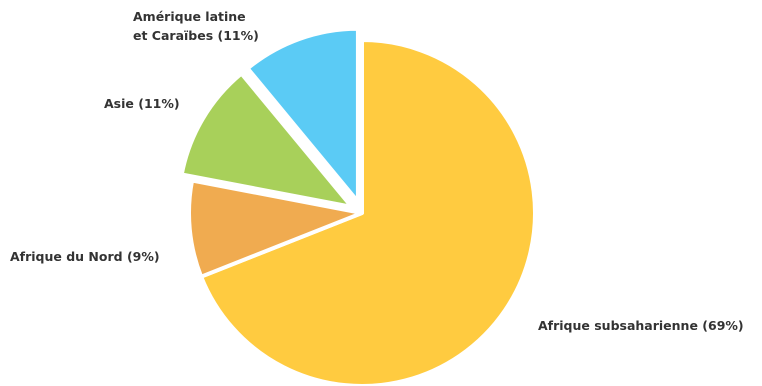 This screenshot has width=762, height=386. What do you see at coordinates (142, 103) in the screenshot?
I see `label-asie: Asie (11%)` at bounding box center [142, 103].